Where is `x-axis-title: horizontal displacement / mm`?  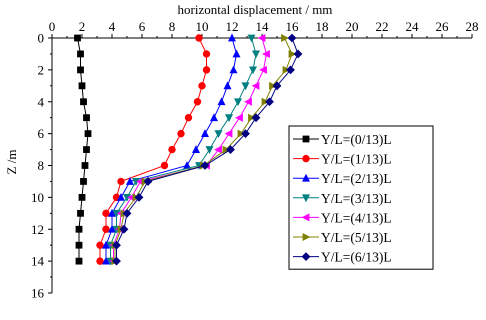 x-axis-title: horizontal displacement / mm is located at coordinates (255, 9).